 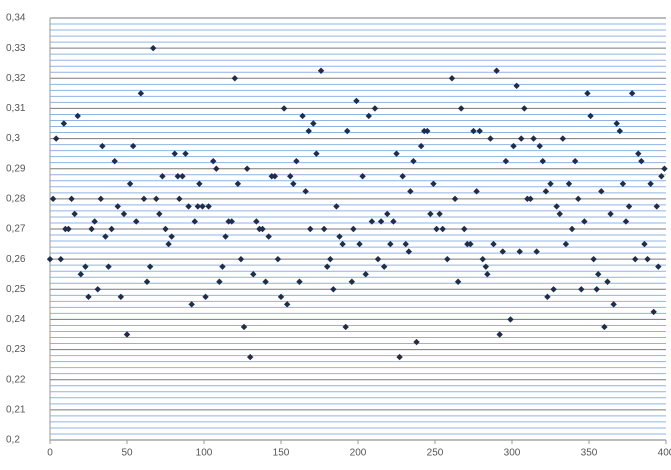 What do you see at coordinates (16, 229) in the screenshot?
I see `y-tick-label: 0,27` at bounding box center [16, 229].